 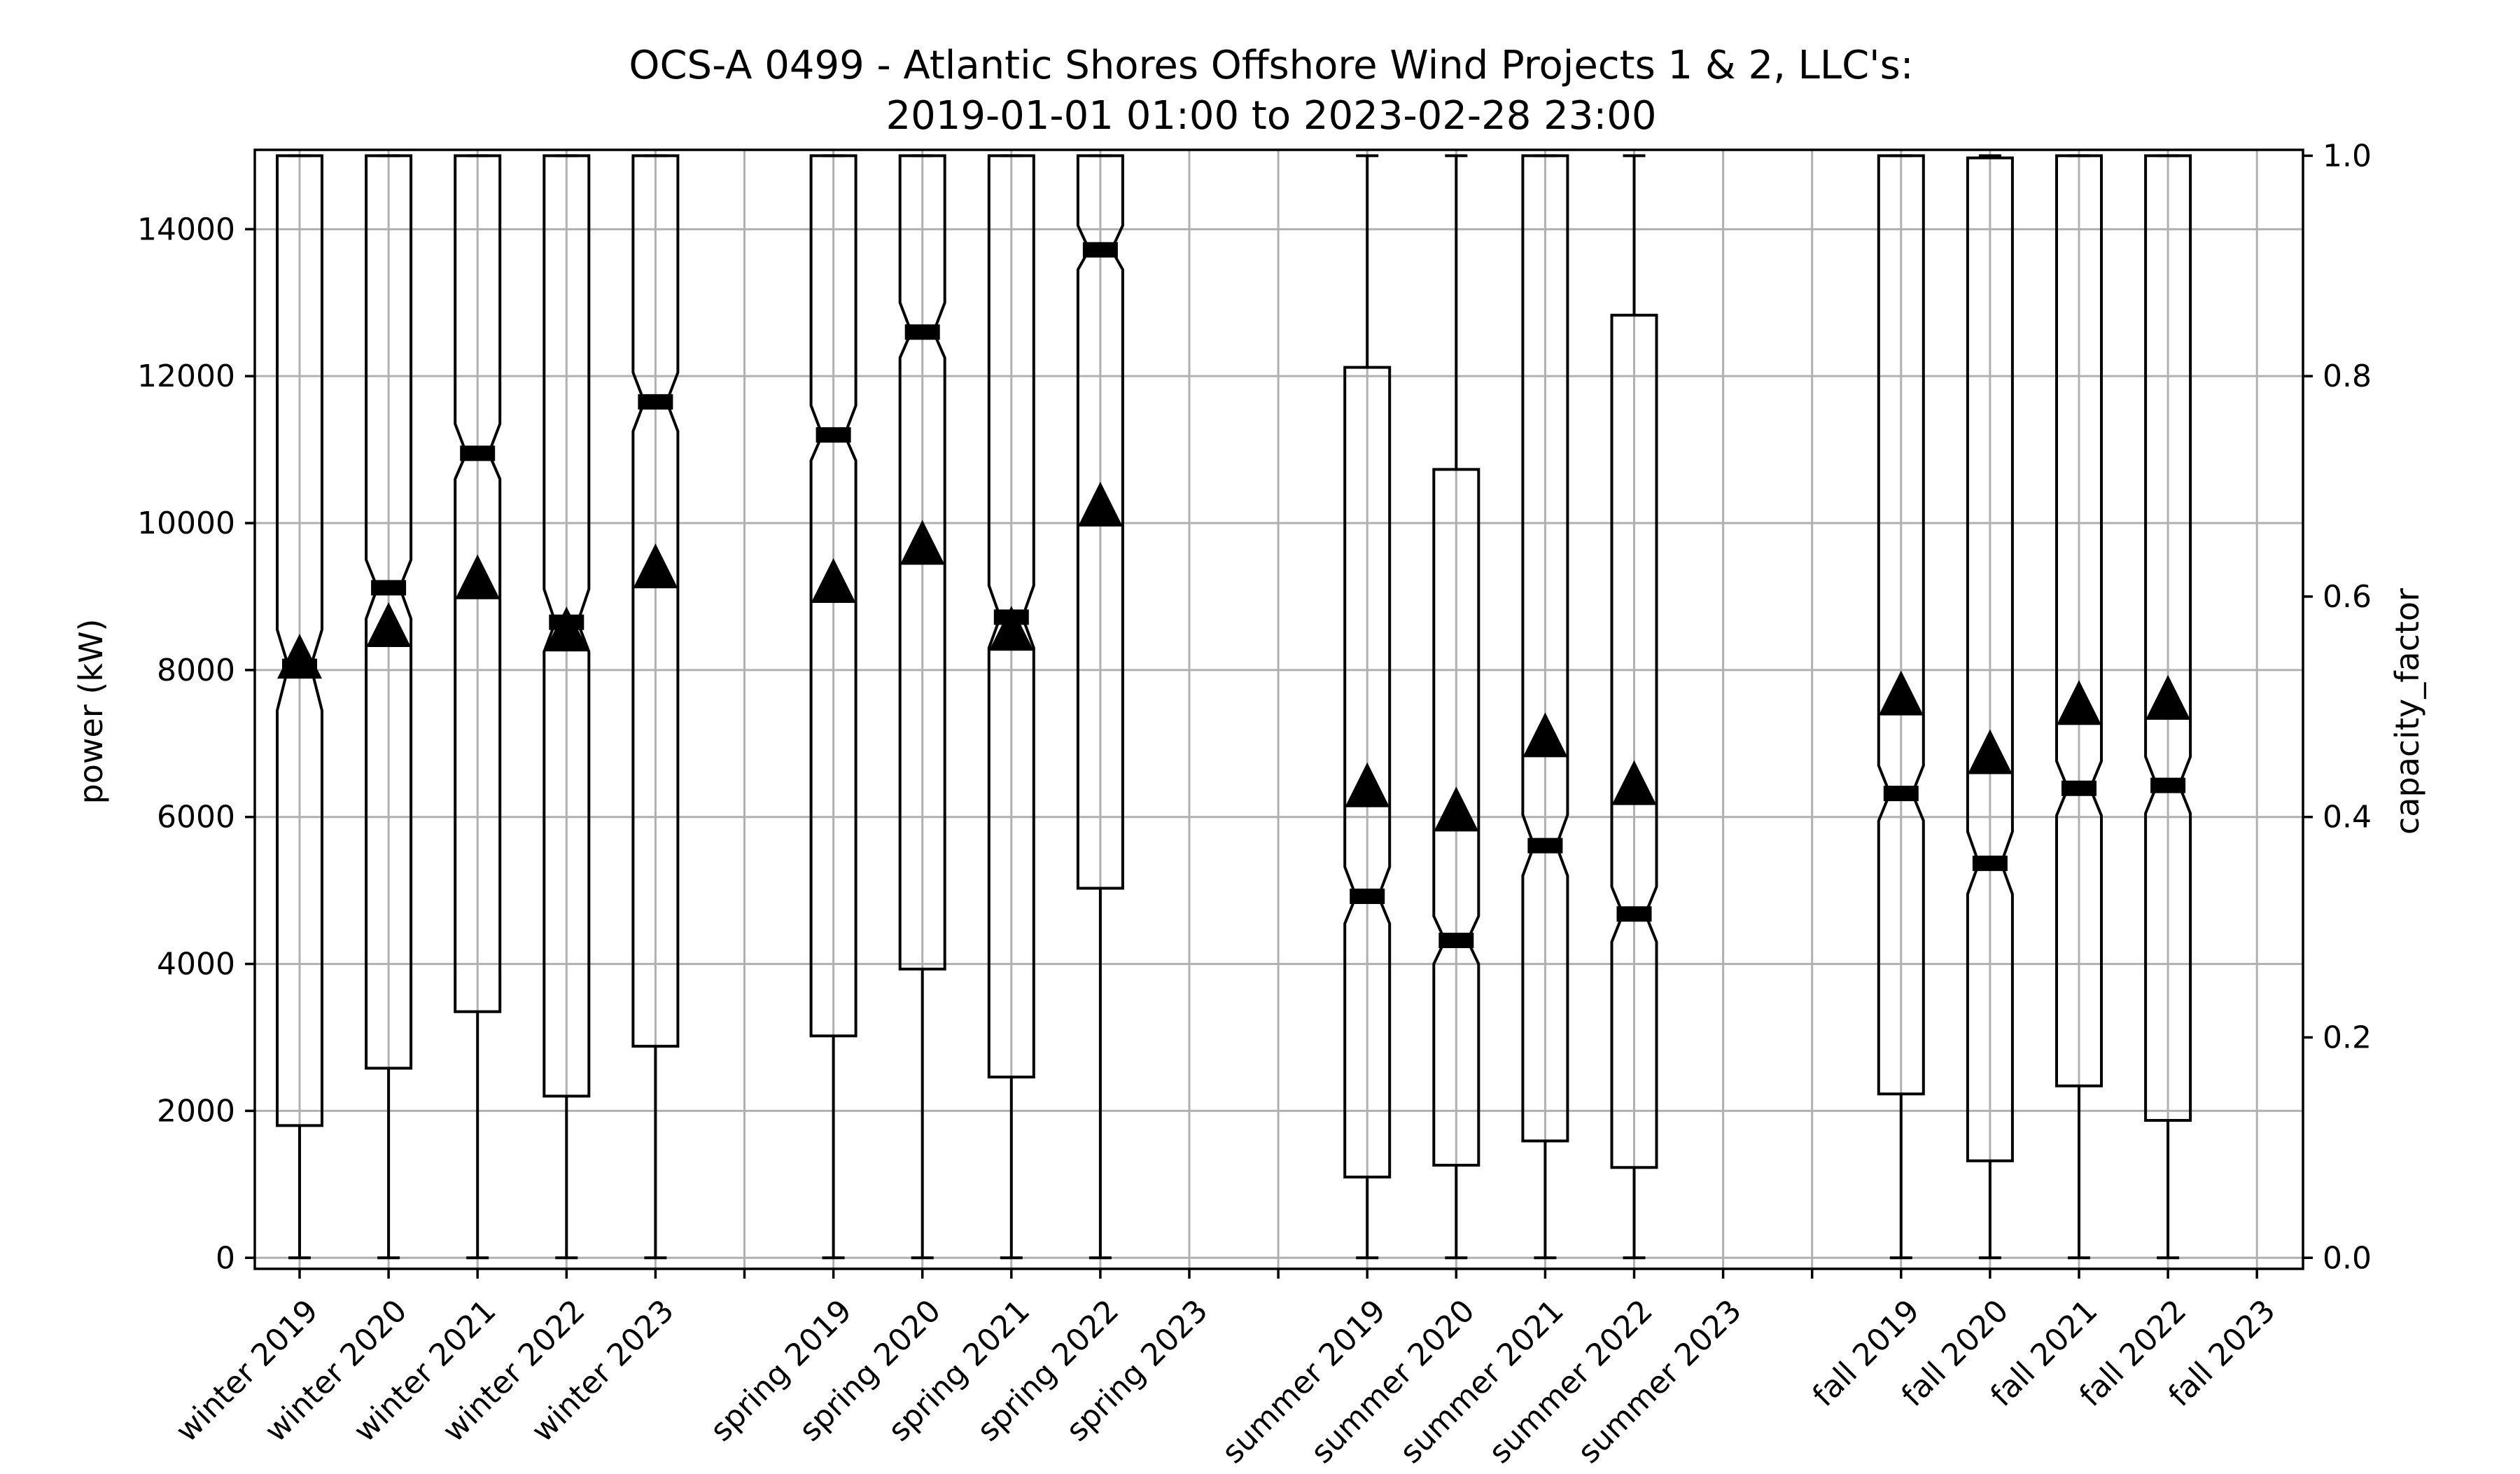 What do you see at coordinates (186, 376) in the screenshot?
I see `y-tick-label: 12000` at bounding box center [186, 376].